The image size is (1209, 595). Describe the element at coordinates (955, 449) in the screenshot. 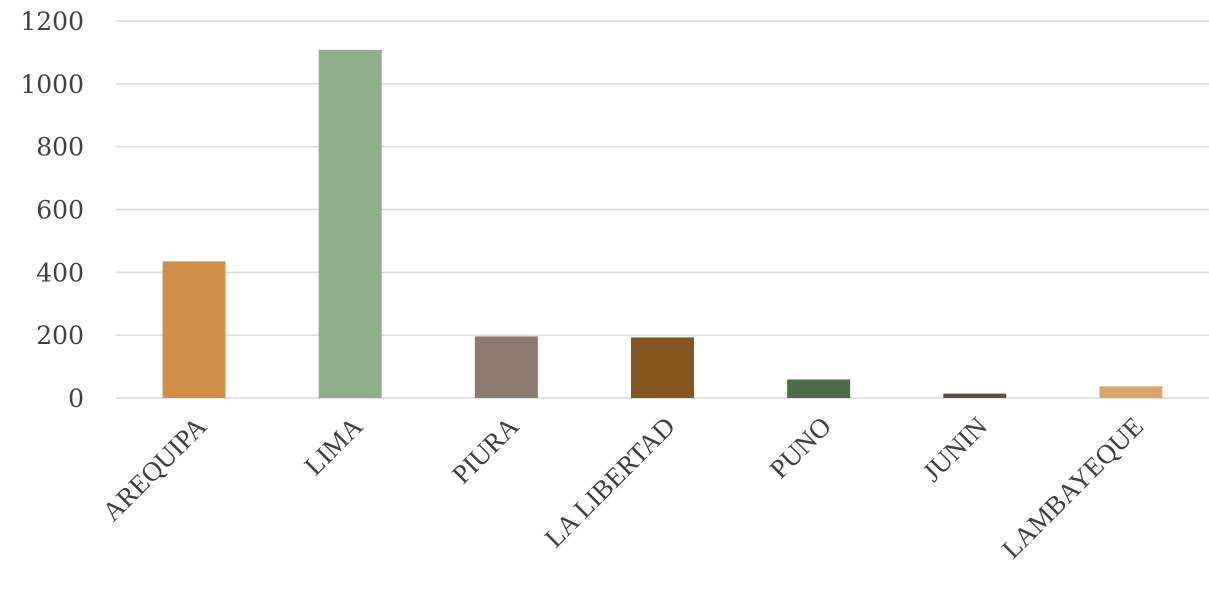

I see `x-category-label: JUNIN` at that location.